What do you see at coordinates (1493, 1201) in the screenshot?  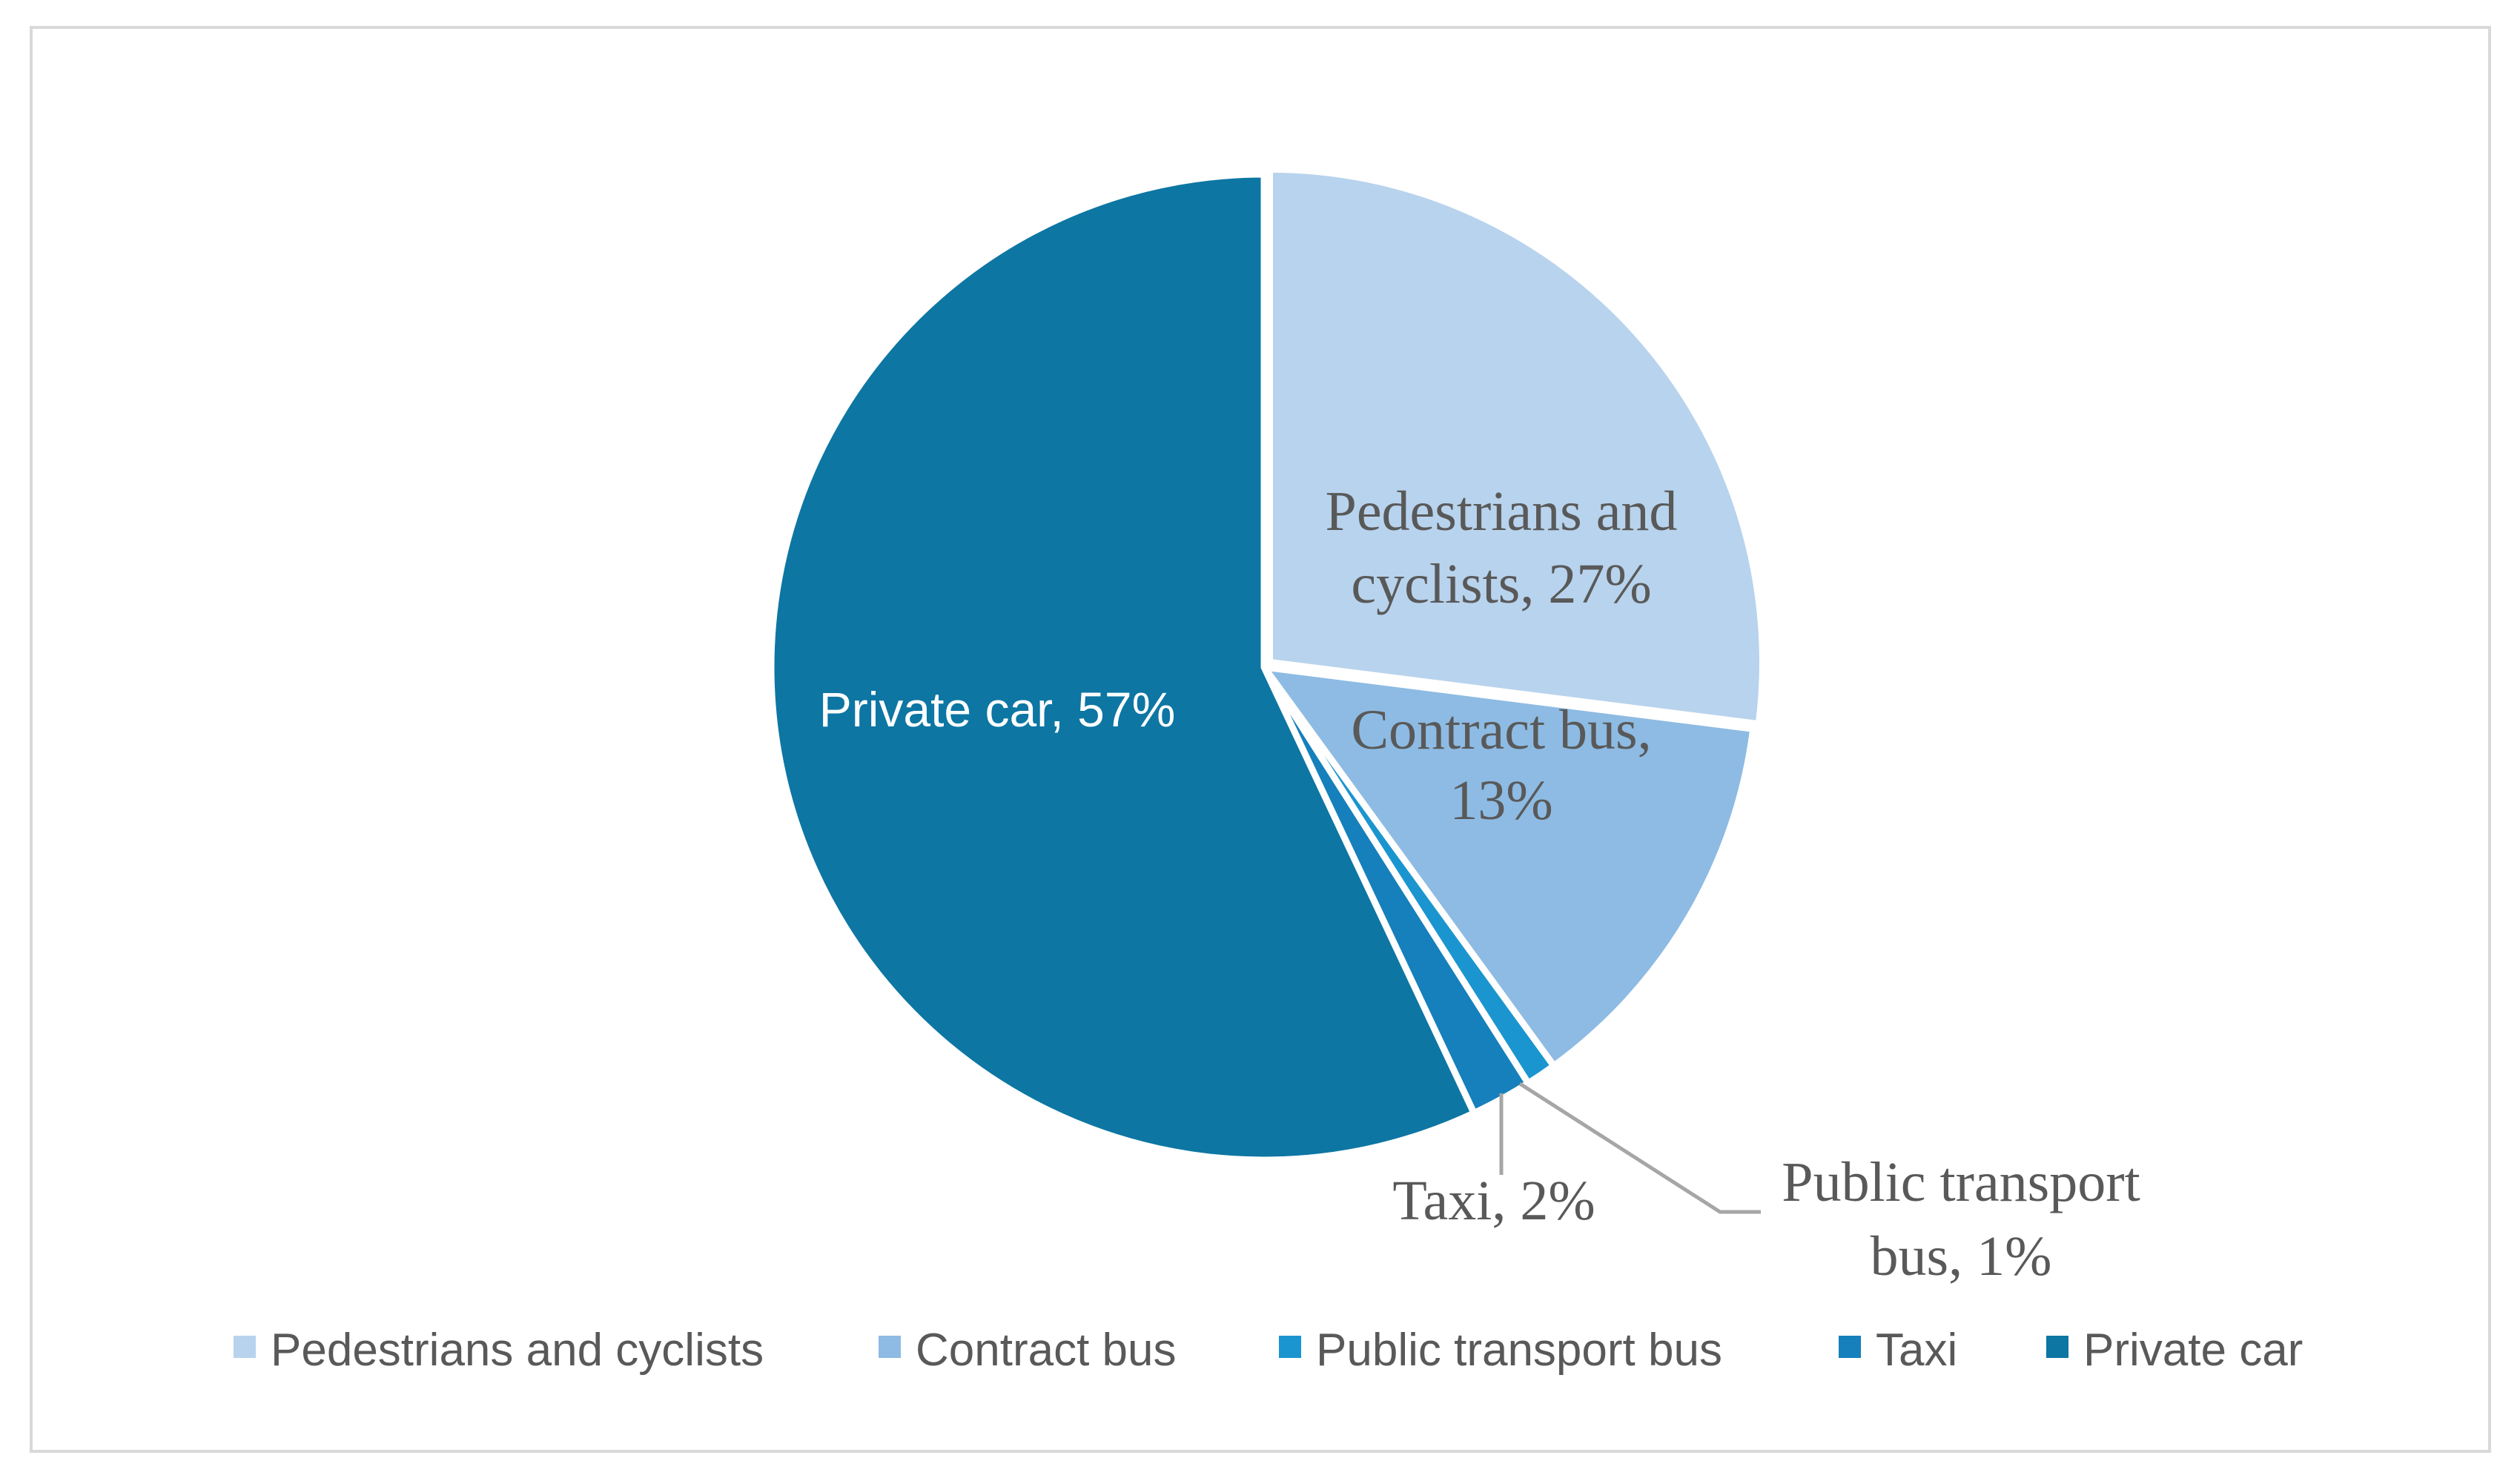 I see `data-label-taxi: Taxi, 2%` at bounding box center [1493, 1201].